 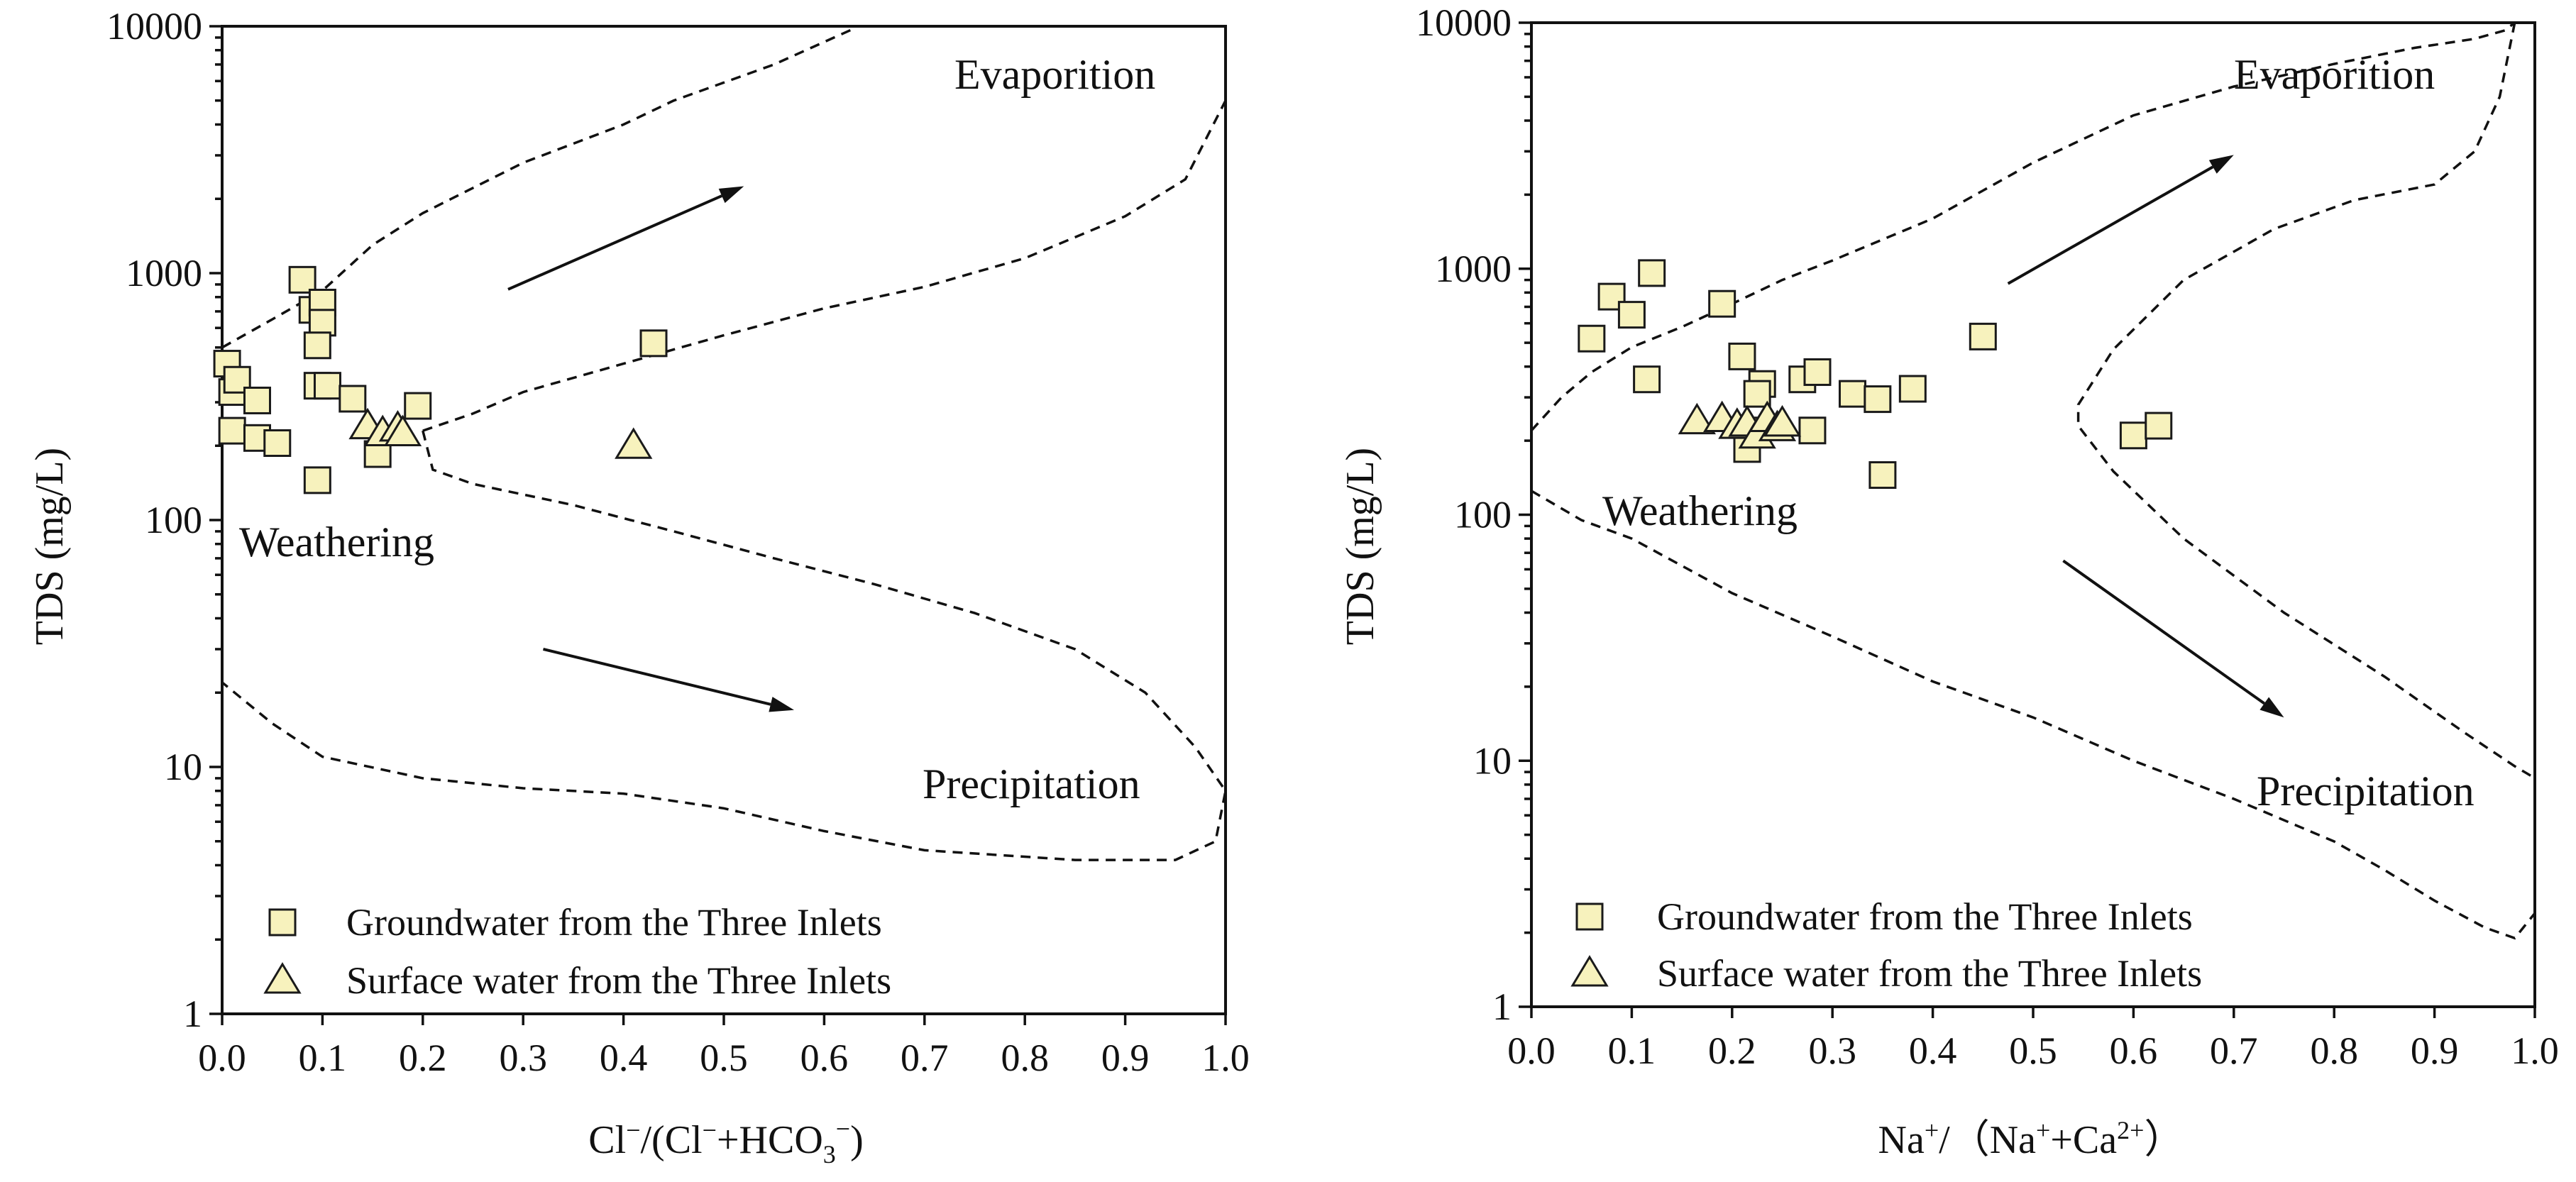 What do you see at coordinates (725, 1142) in the screenshot?
I see `x-axis-title: Cl−/(Cl−+HCO3−)` at bounding box center [725, 1142].